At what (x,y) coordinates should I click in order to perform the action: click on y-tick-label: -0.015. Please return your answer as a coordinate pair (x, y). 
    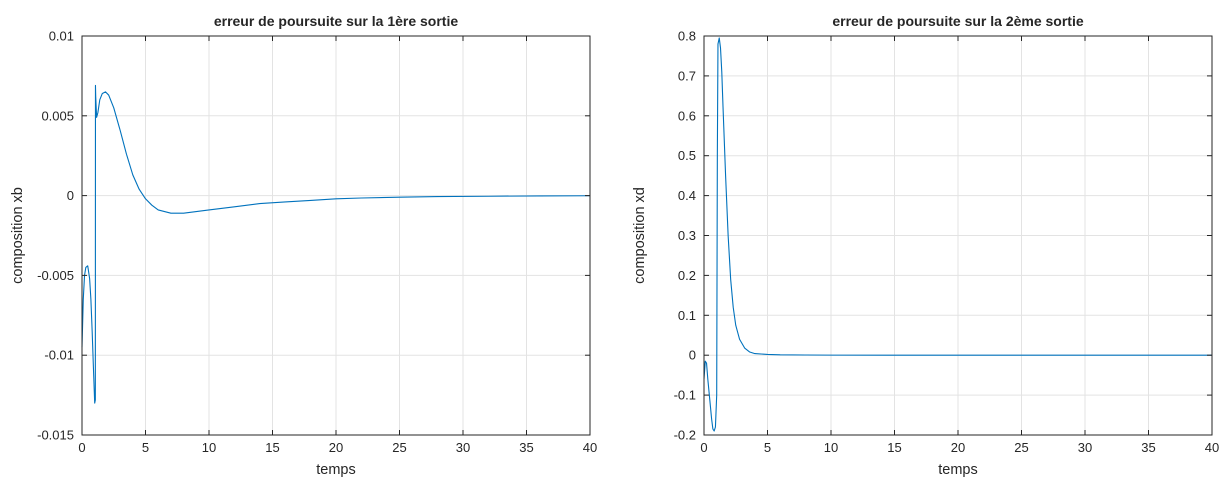
    Looking at the image, I should click on (55, 435).